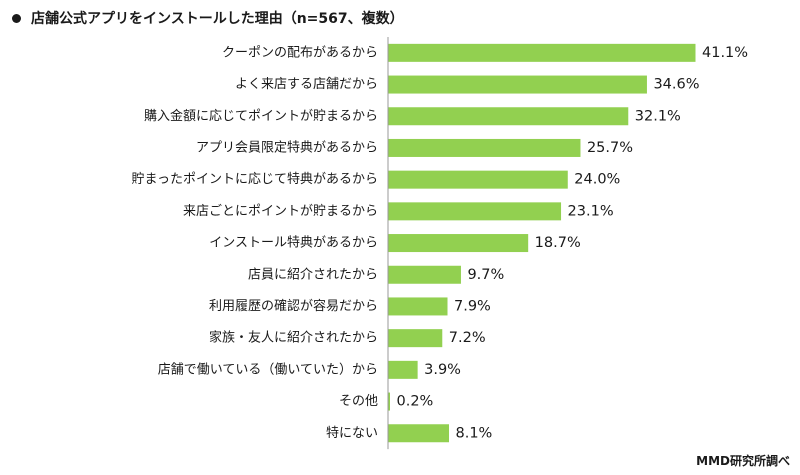 The width and height of the screenshot is (800, 475). Describe the element at coordinates (300, 52) in the screenshot. I see `category-label: クーポンの配布があるから` at that location.